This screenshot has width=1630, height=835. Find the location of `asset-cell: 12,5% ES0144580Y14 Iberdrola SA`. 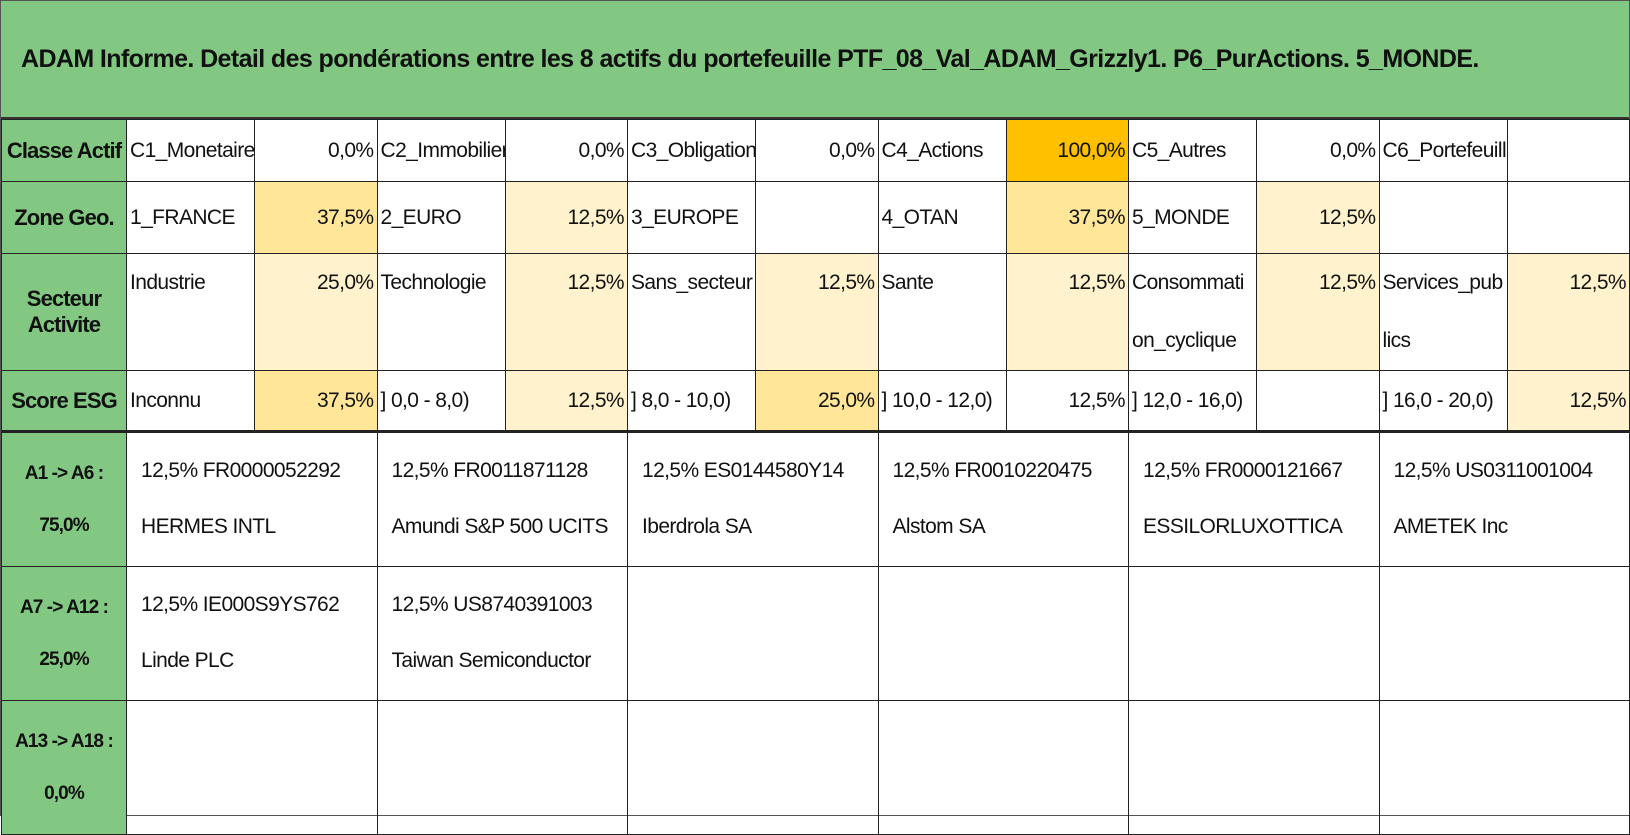

asset-cell: 12,5% ES0144580Y14 Iberdrola SA is located at coordinates (753, 499).